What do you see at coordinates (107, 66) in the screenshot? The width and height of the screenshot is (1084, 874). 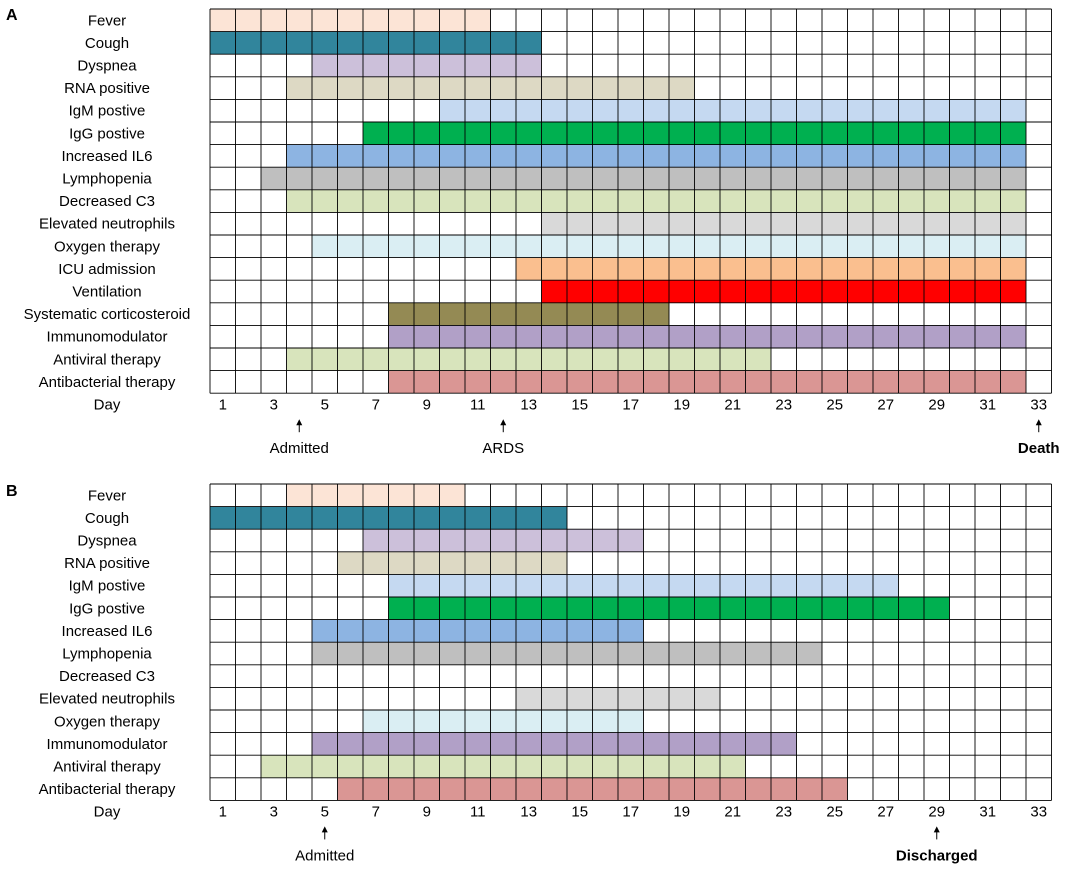 I see `row-label: Dyspnea` at bounding box center [107, 66].